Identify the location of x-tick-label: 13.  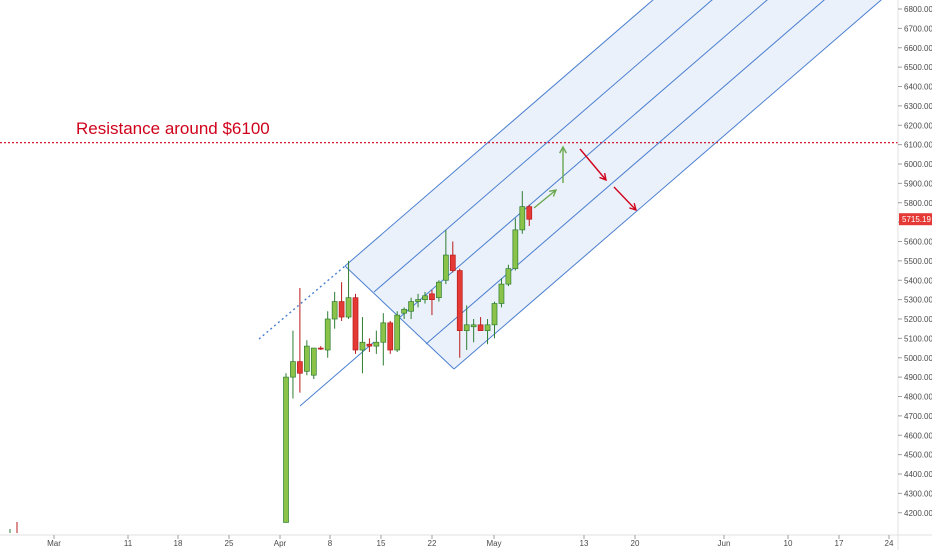
(584, 543).